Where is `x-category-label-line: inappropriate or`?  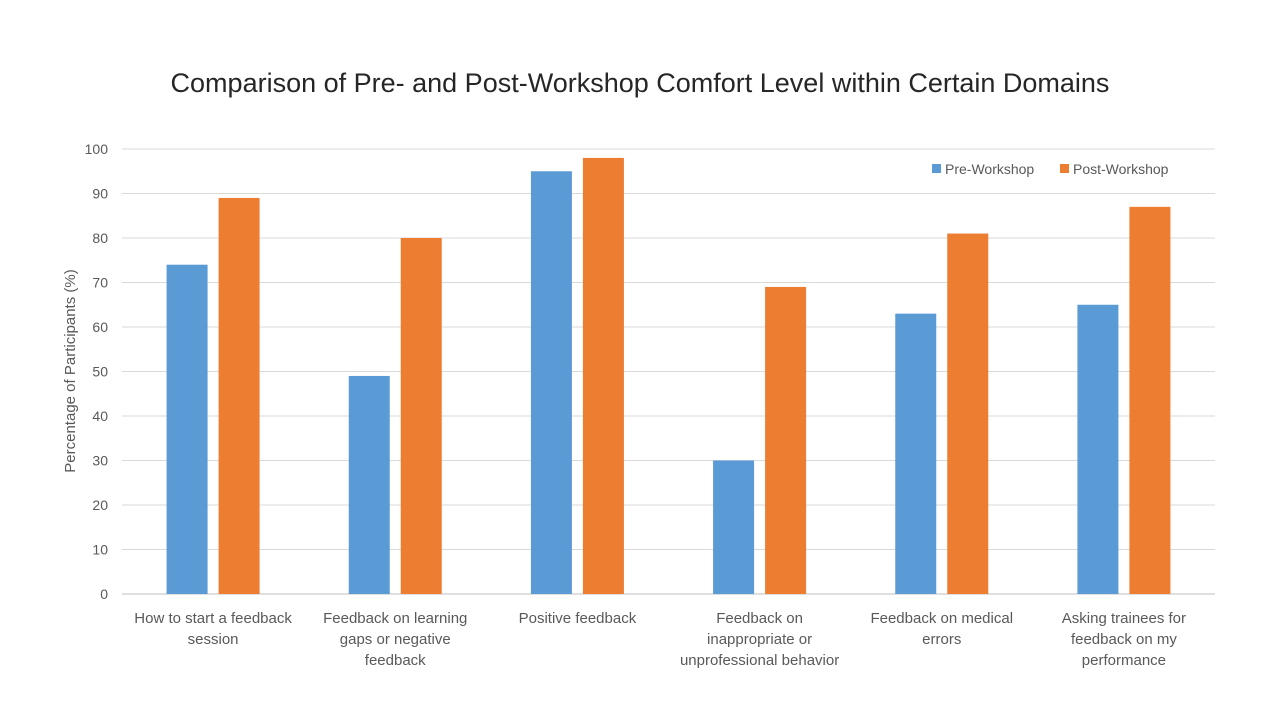
x-category-label-line: inappropriate or is located at coordinates (759, 639).